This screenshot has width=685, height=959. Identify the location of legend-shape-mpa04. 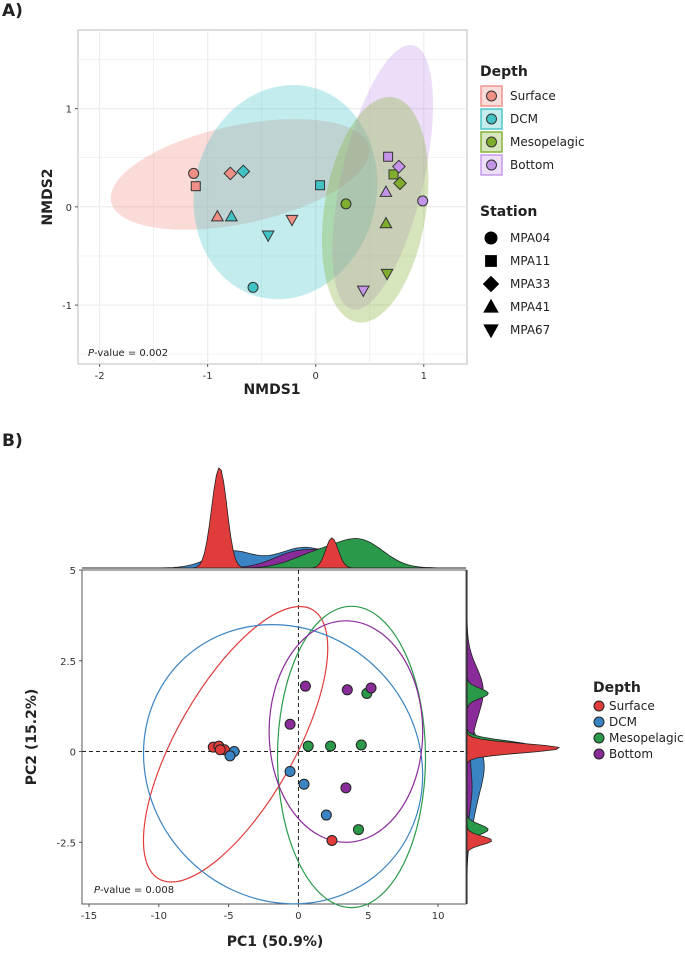
(491, 238).